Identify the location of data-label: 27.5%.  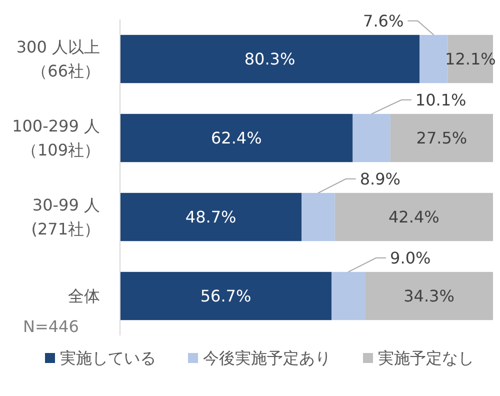
(442, 138).